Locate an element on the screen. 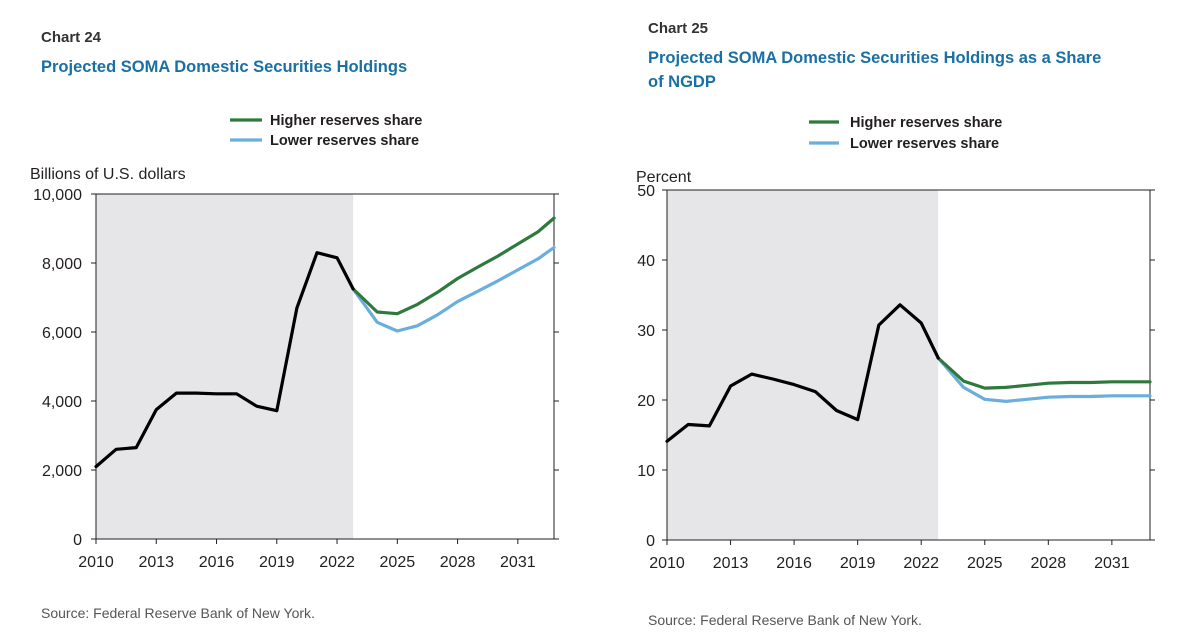  chart-number: Chart 25 is located at coordinates (678, 28).